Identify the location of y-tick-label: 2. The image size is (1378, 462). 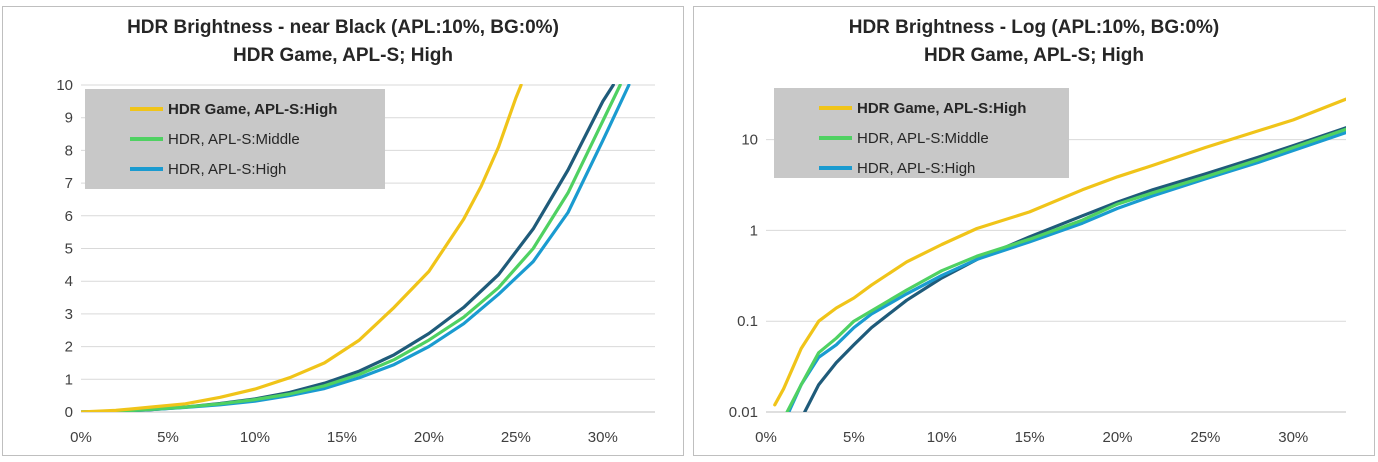
(69, 347).